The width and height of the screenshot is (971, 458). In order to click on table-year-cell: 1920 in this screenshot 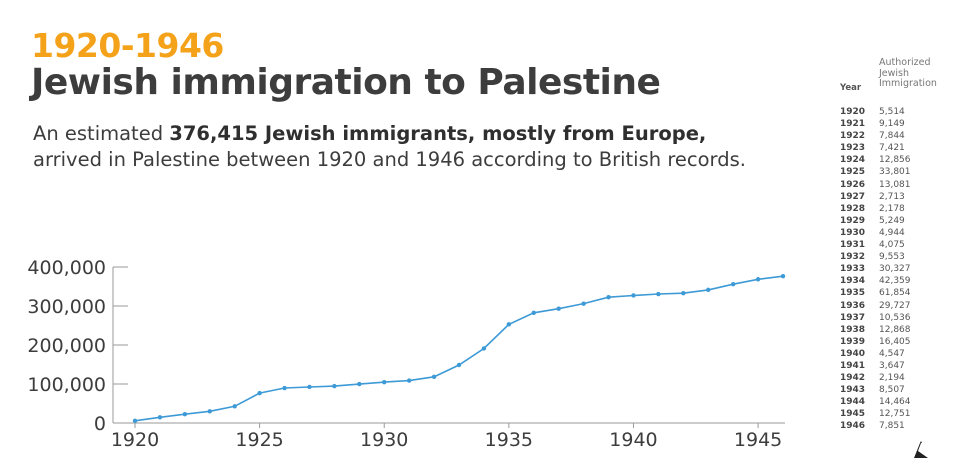, I will do `click(853, 112)`.